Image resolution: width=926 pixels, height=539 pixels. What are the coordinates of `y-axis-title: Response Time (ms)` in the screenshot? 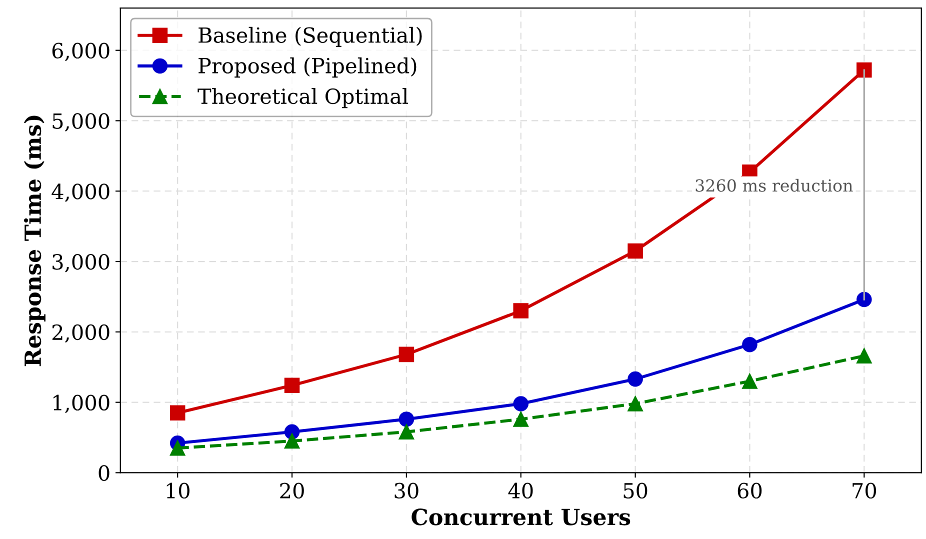 It's located at (35, 241).